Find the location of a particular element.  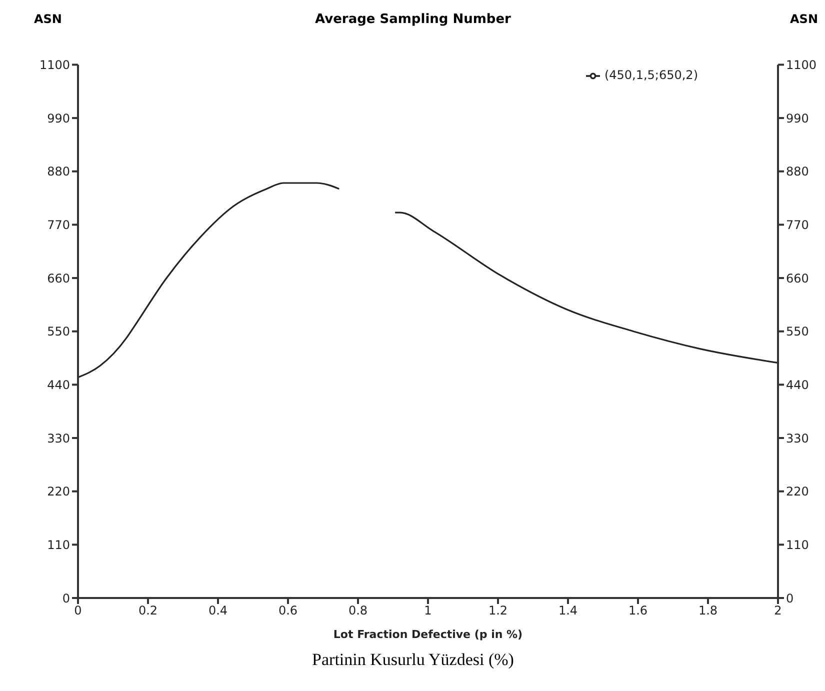

x-tick-label: 1.8 is located at coordinates (708, 611).